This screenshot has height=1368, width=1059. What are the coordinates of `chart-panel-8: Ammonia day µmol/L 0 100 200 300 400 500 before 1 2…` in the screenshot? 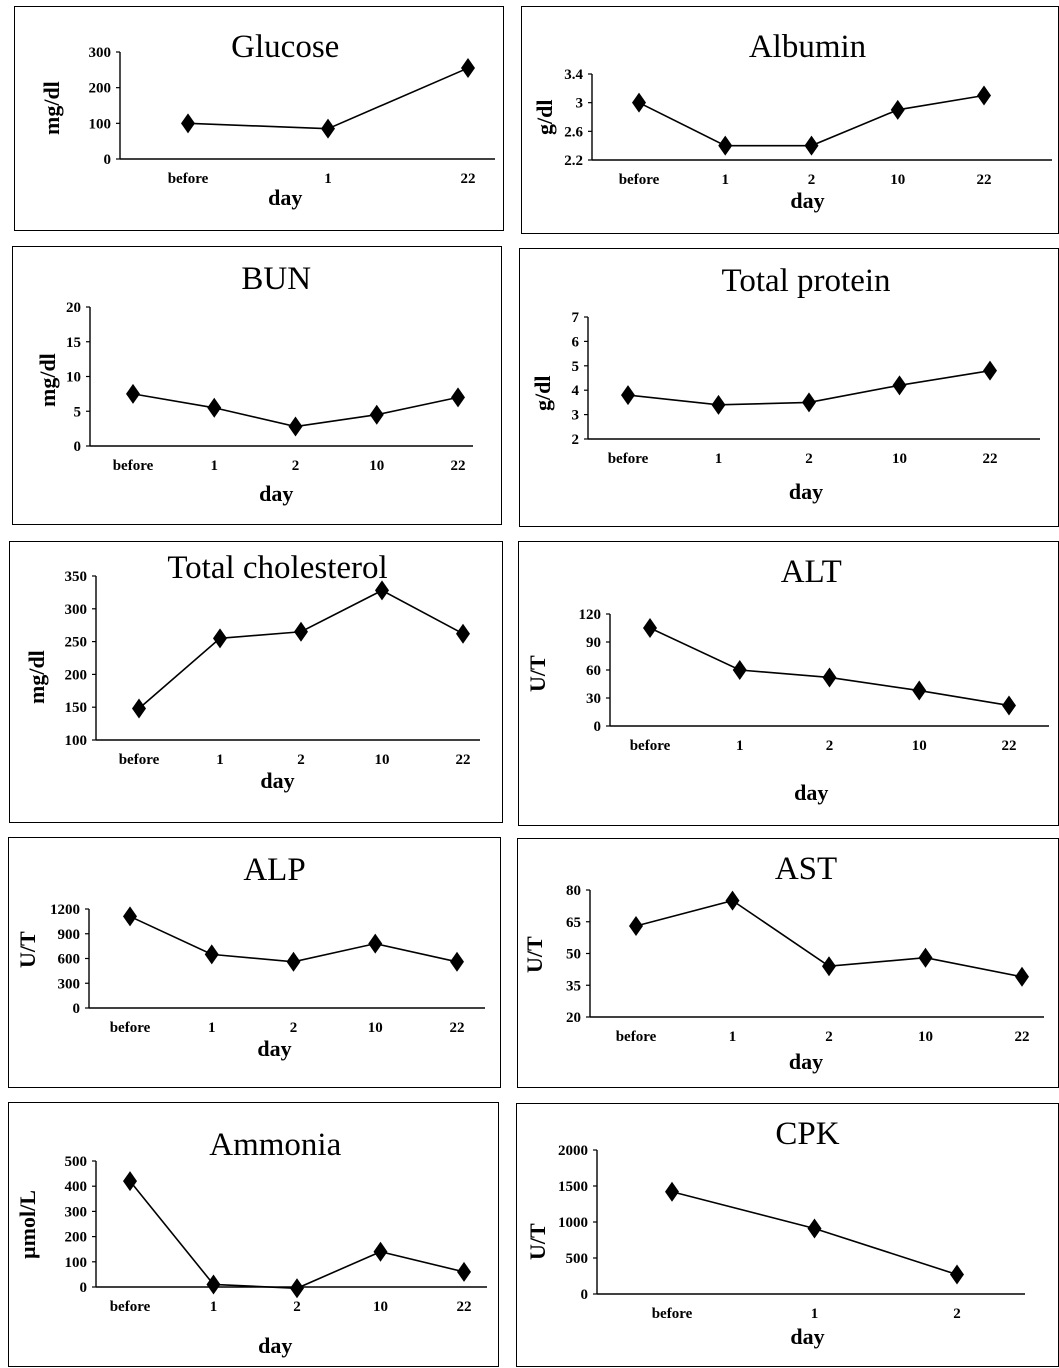 It's located at (253, 1234).